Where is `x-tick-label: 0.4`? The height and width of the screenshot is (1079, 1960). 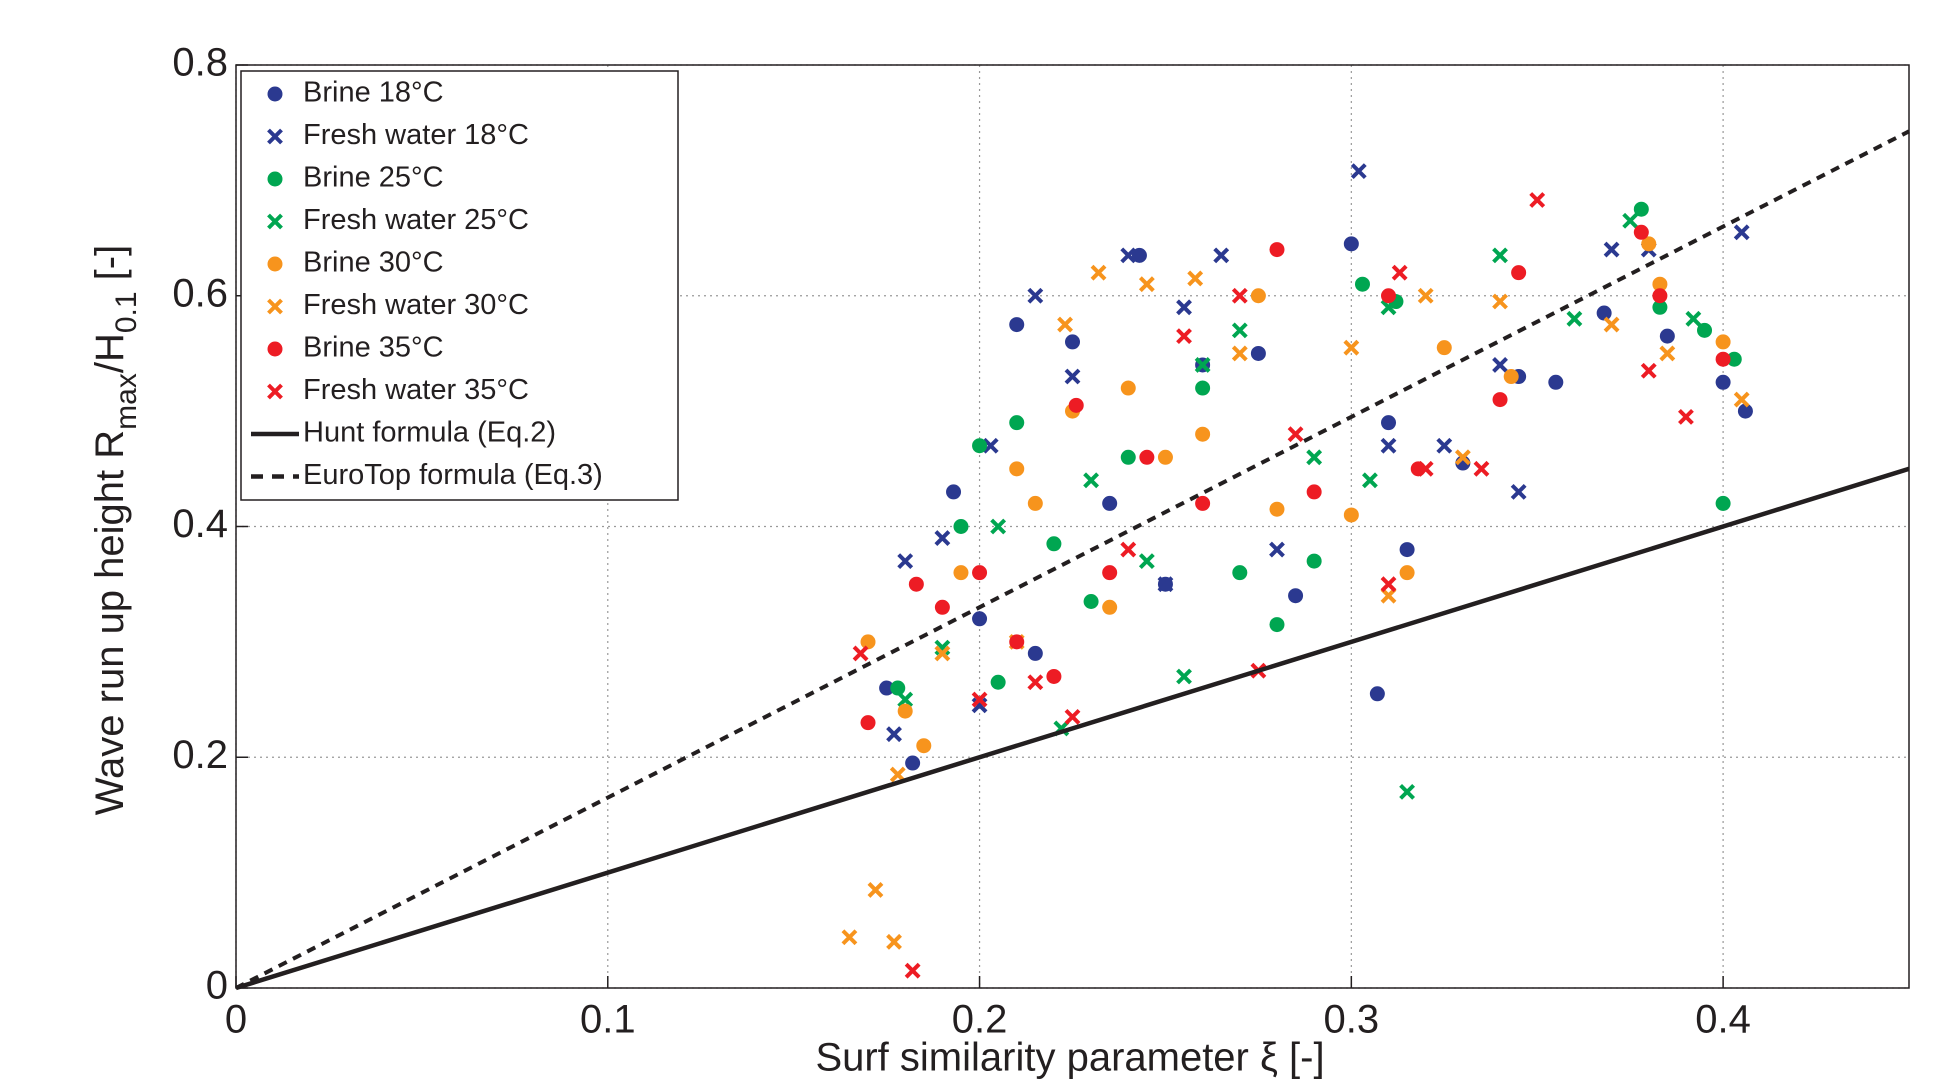 x-tick-label: 0.4 is located at coordinates (1723, 1020).